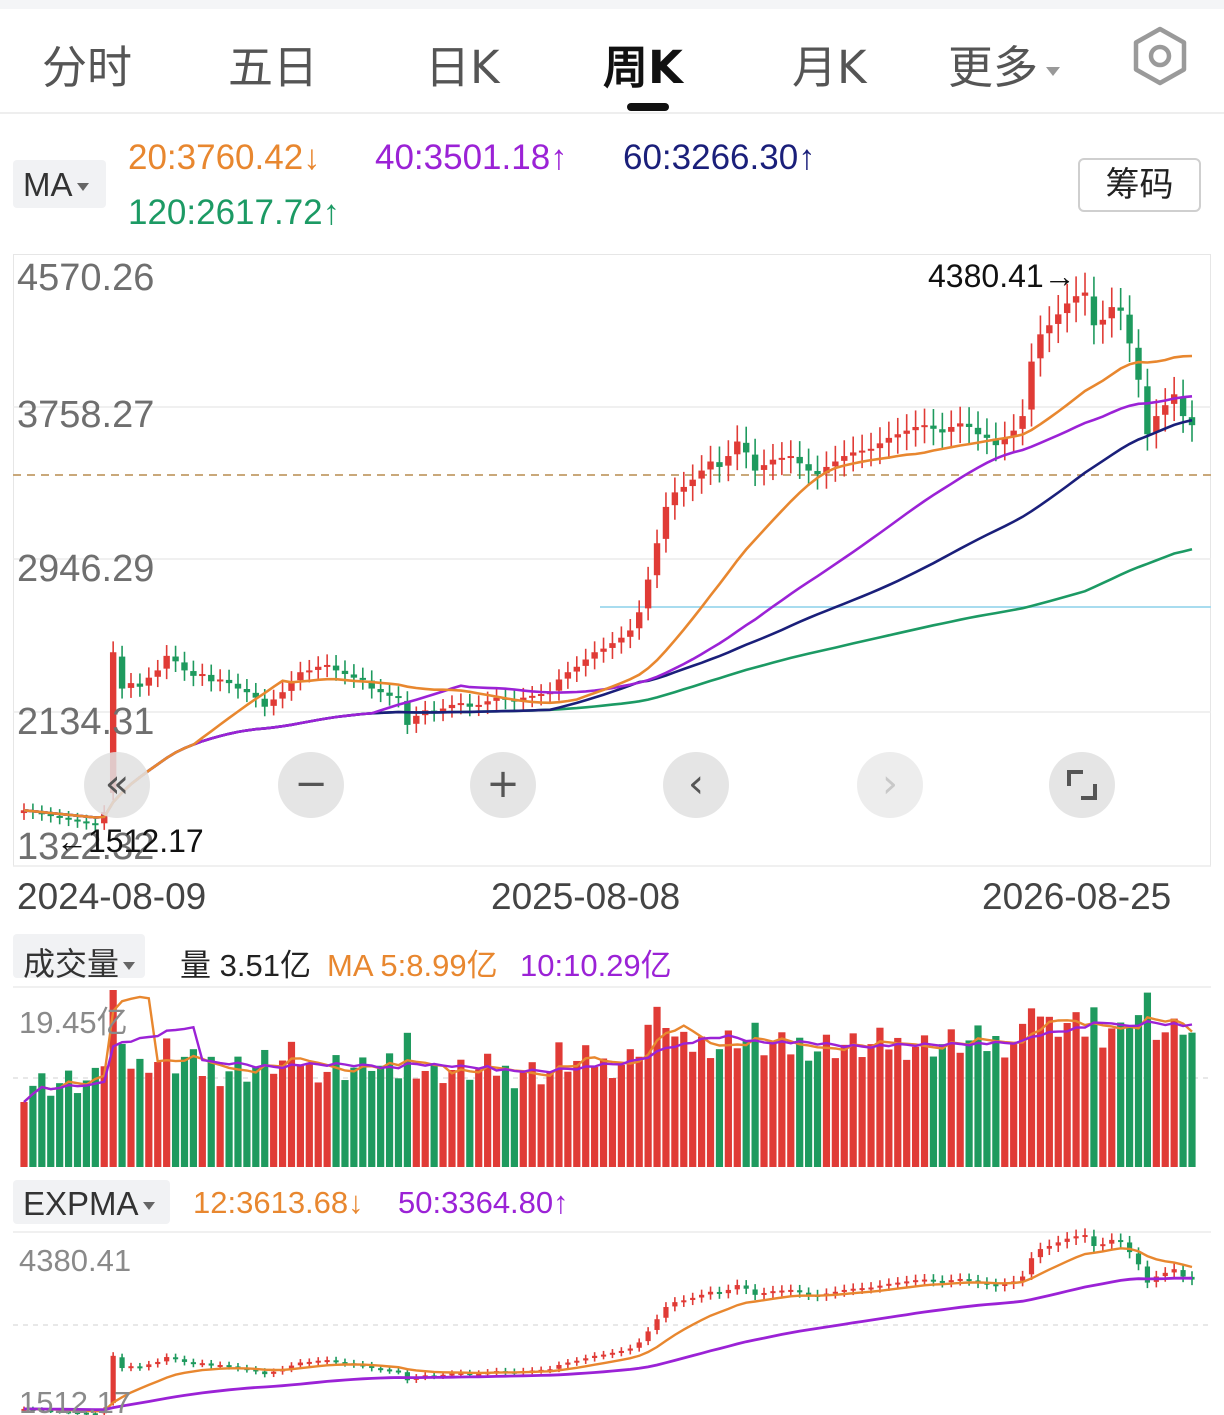  What do you see at coordinates (75, 1400) in the screenshot?
I see `expma-y-min: 1512.17` at bounding box center [75, 1400].